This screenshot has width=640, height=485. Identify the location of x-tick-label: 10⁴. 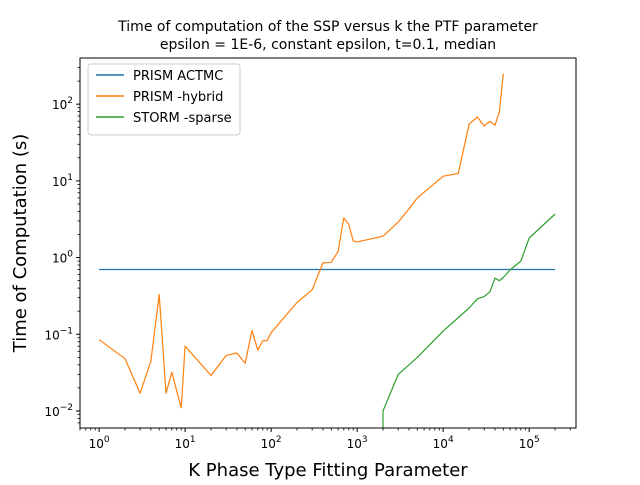
(443, 443).